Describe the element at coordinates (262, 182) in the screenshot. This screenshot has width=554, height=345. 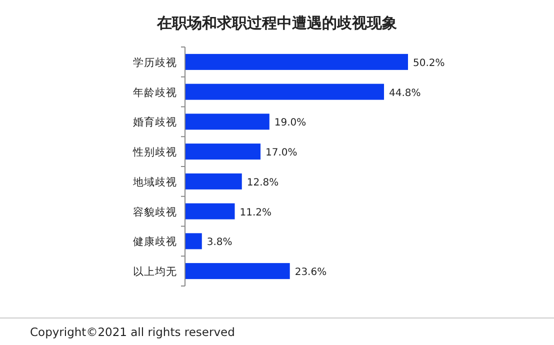
I see `data-label: 12.8%` at that location.